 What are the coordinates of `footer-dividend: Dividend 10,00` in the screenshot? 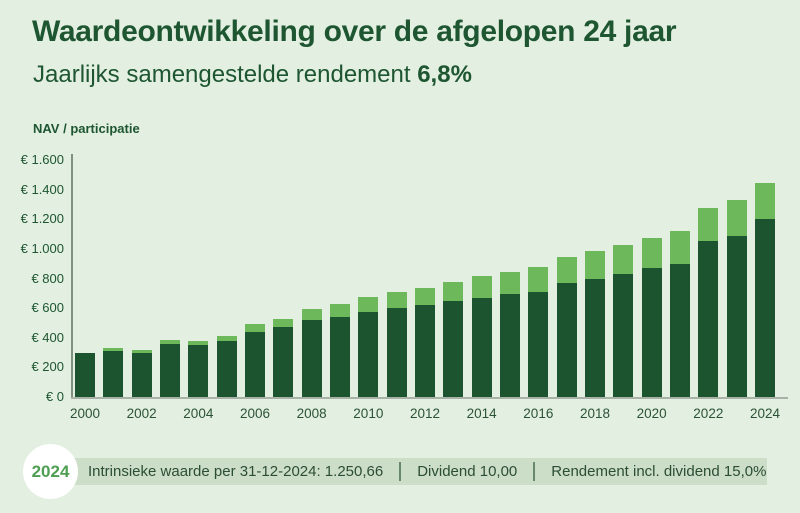 It's located at (467, 471).